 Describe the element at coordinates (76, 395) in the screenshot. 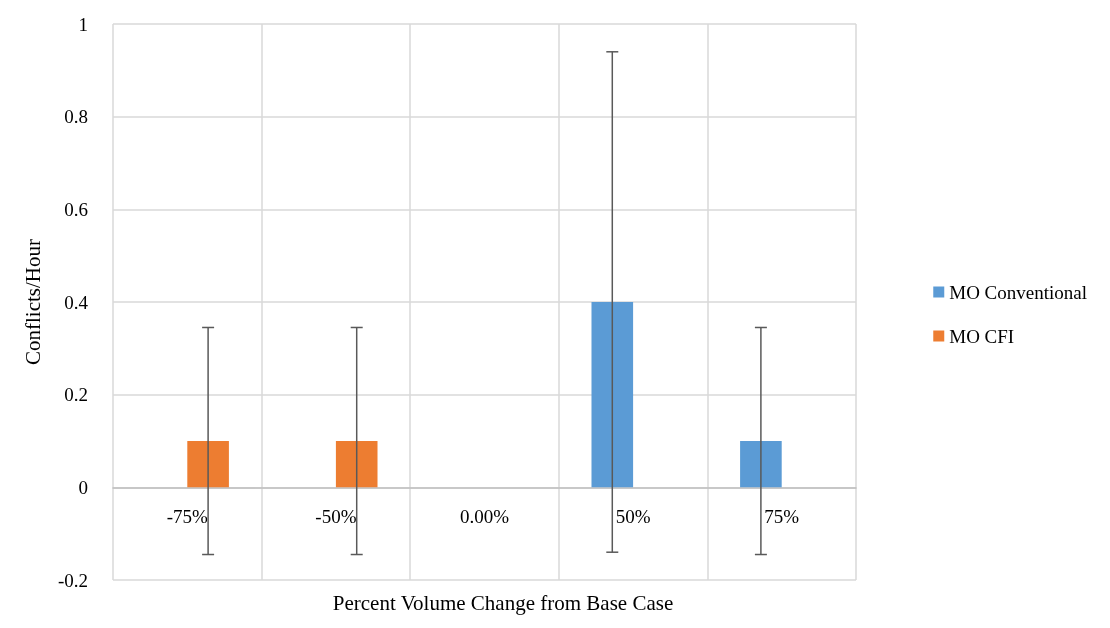

I see `y-tick-label: 0.2` at that location.